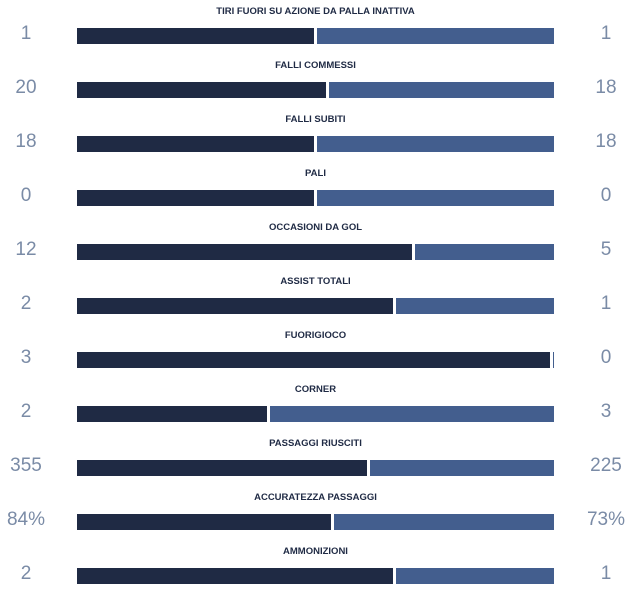 Image resolution: width=632 pixels, height=598 pixels. Describe the element at coordinates (26, 465) in the screenshot. I see `home-value: 355` at that location.